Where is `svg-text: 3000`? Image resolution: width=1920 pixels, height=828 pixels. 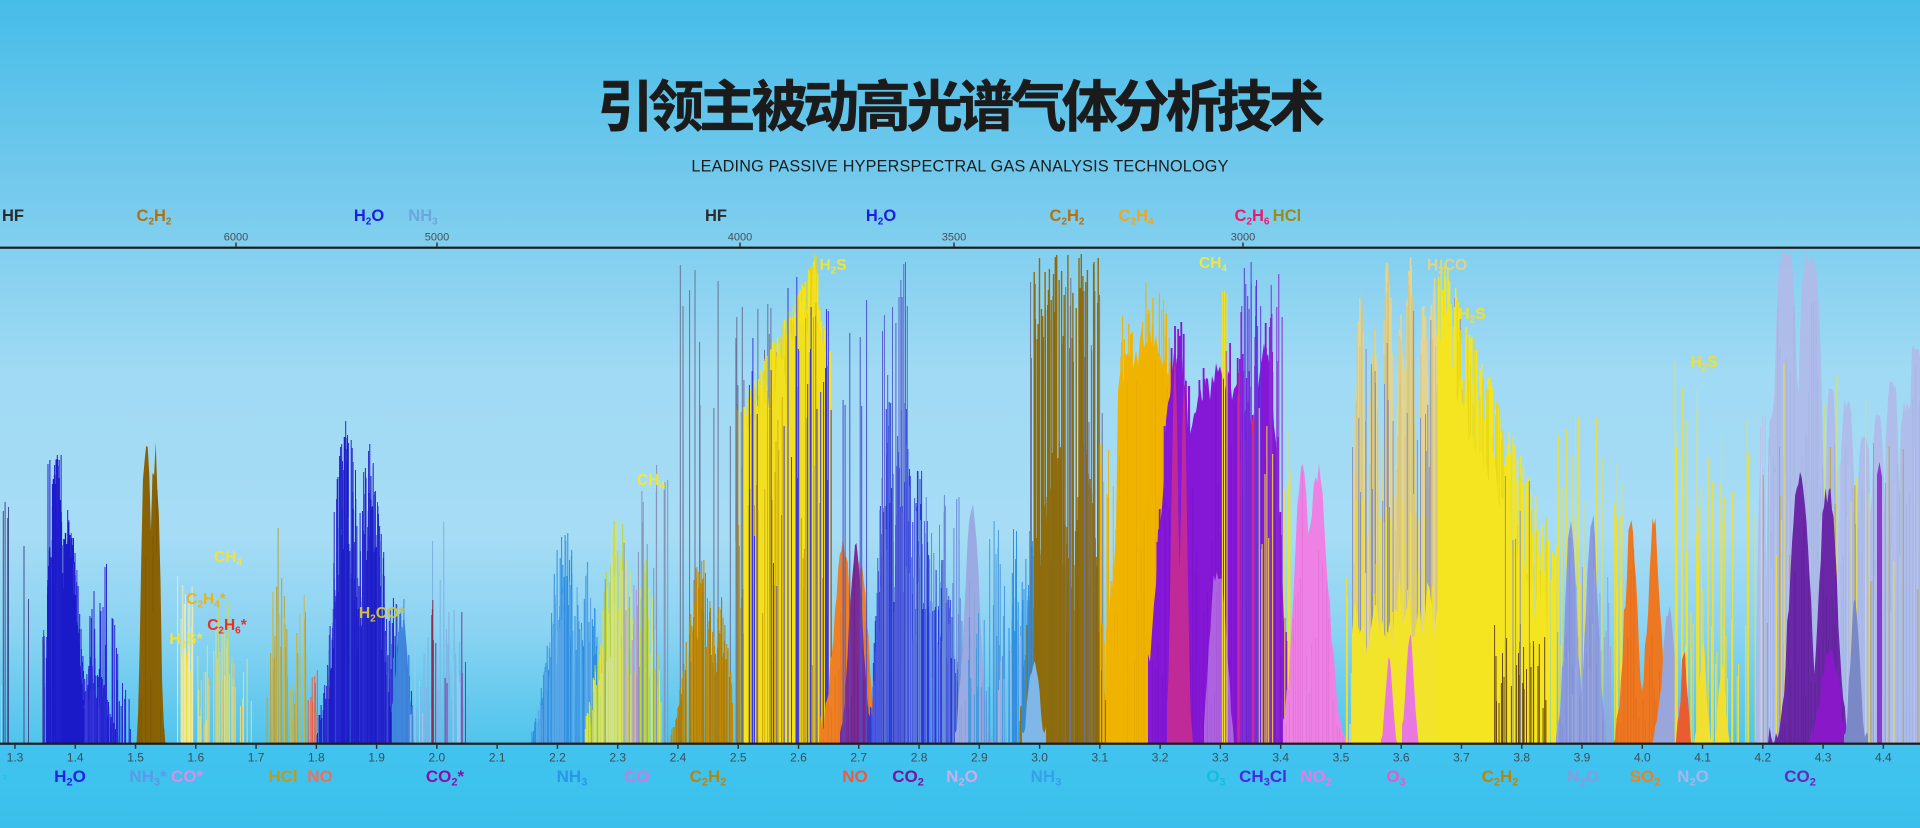
svg-text: 3000 is located at coordinates (1243, 238).